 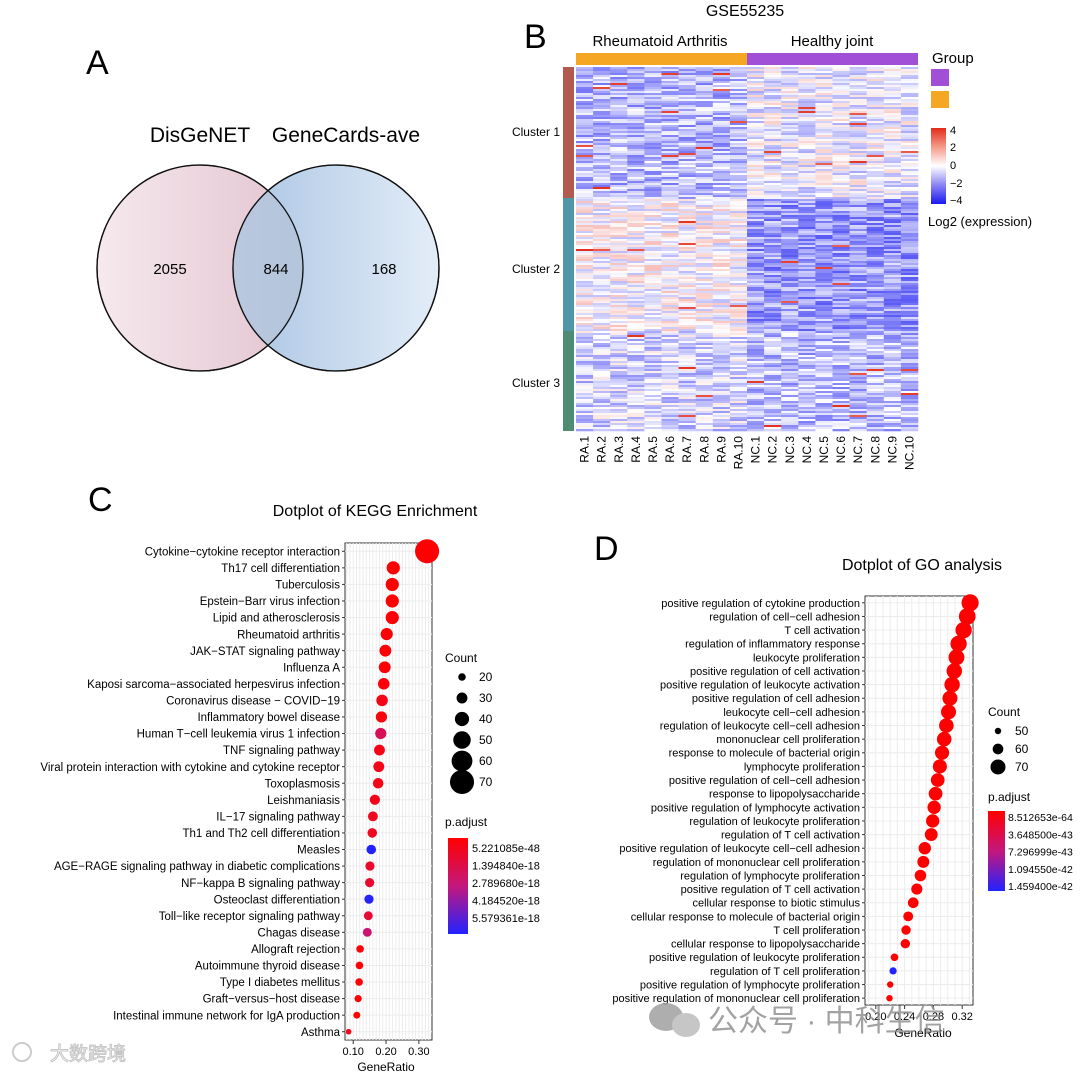 What do you see at coordinates (953, 58) in the screenshot?
I see `legend-group-title: Group` at bounding box center [953, 58].